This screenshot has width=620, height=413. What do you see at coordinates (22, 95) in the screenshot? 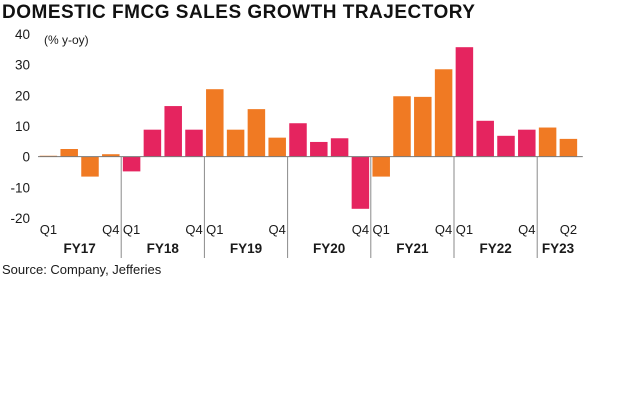
I see `y-tick-label: 20` at bounding box center [22, 95].